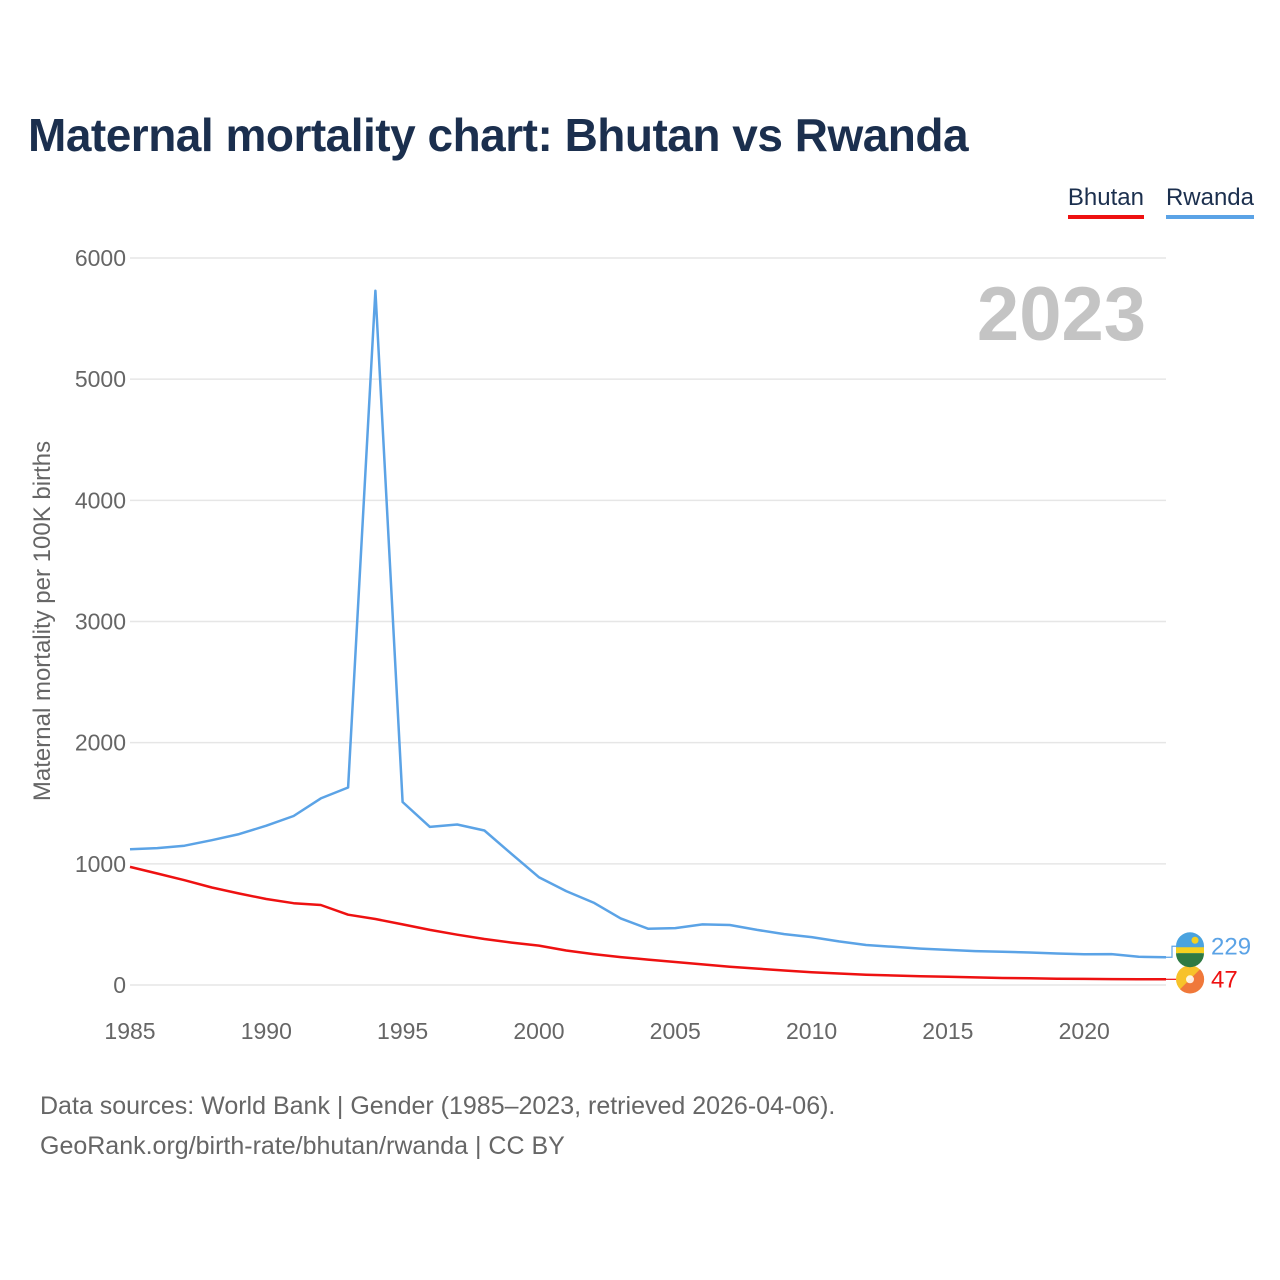 This screenshot has width=1280, height=1280. I want to click on y-tick-label: 4000, so click(100, 500).